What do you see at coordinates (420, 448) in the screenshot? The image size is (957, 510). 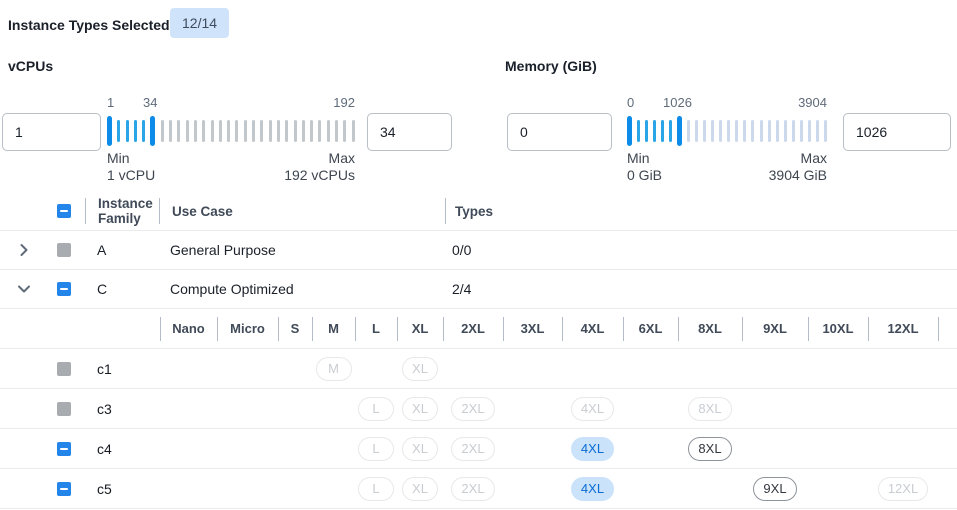 I see `size-pill-c4-xl: XL` at bounding box center [420, 448].